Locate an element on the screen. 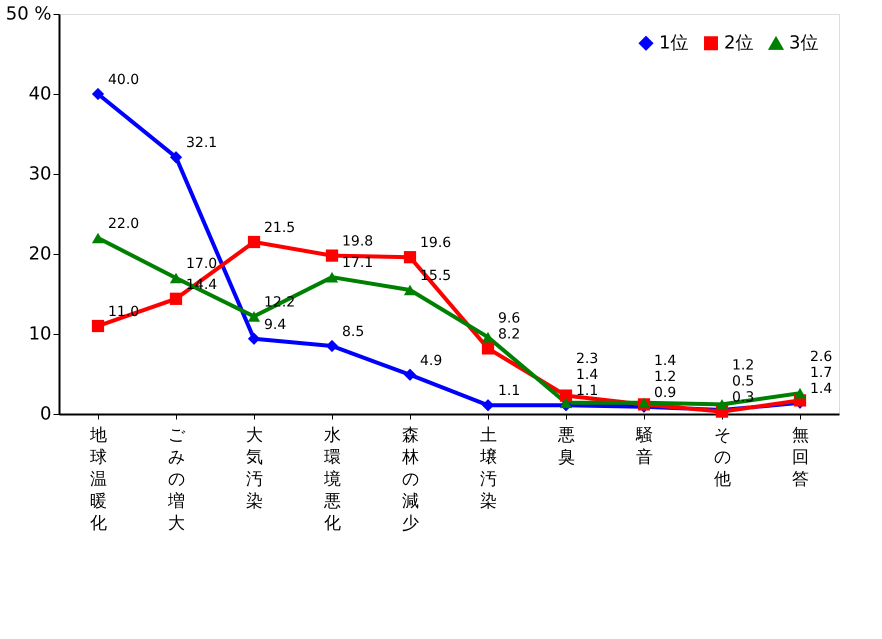 The width and height of the screenshot is (882, 639). data-label: 2.6 is located at coordinates (821, 356).